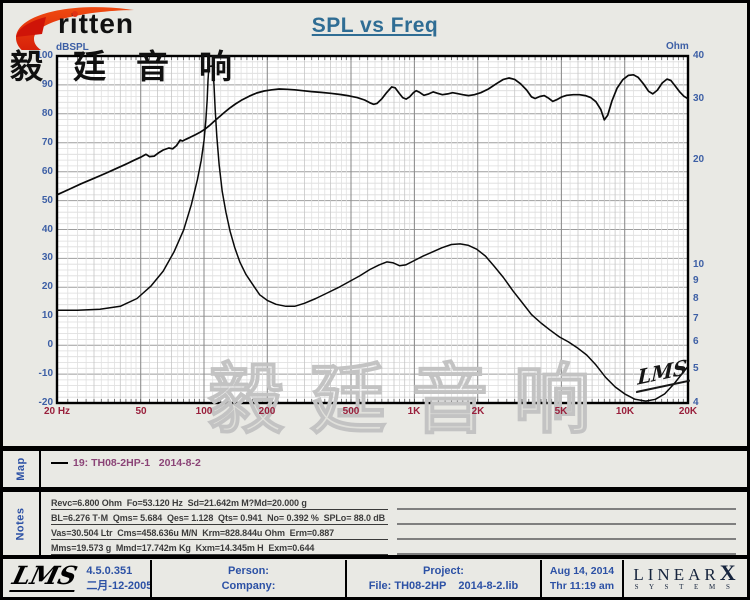  Describe the element at coordinates (696, 341) in the screenshot. I see `y-right-tick: 6` at that location.